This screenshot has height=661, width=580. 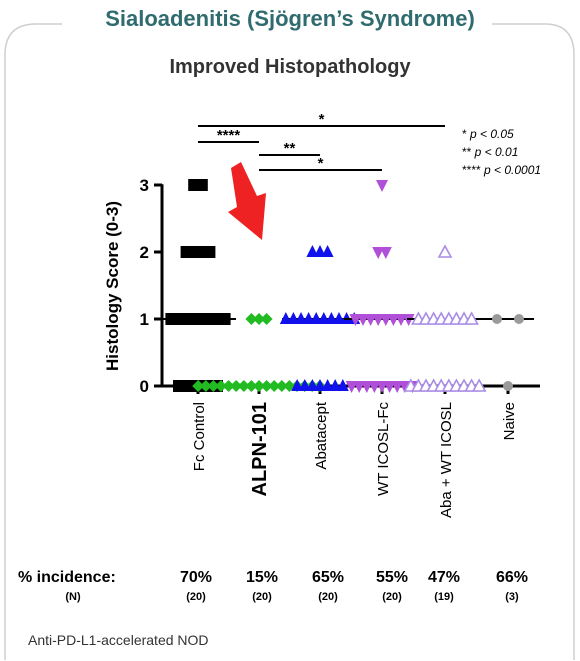 What do you see at coordinates (290, 67) in the screenshot?
I see `chart-subtitle: Improved Histopathology` at bounding box center [290, 67].